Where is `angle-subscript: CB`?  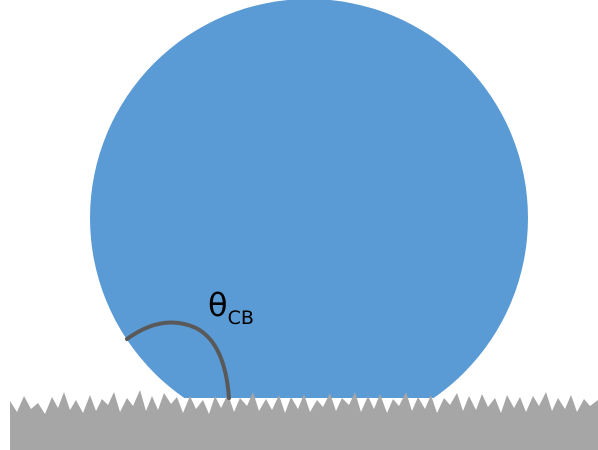 angle-subscript: CB is located at coordinates (241, 318).